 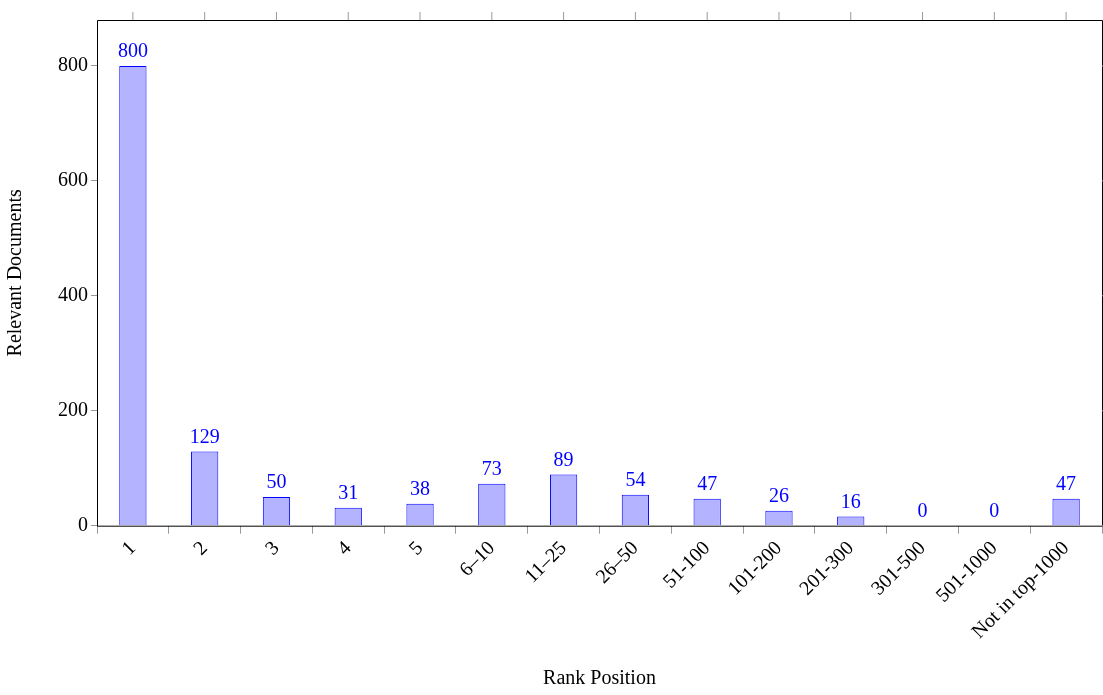 I want to click on y-tick-label: 0, so click(x=83, y=523).